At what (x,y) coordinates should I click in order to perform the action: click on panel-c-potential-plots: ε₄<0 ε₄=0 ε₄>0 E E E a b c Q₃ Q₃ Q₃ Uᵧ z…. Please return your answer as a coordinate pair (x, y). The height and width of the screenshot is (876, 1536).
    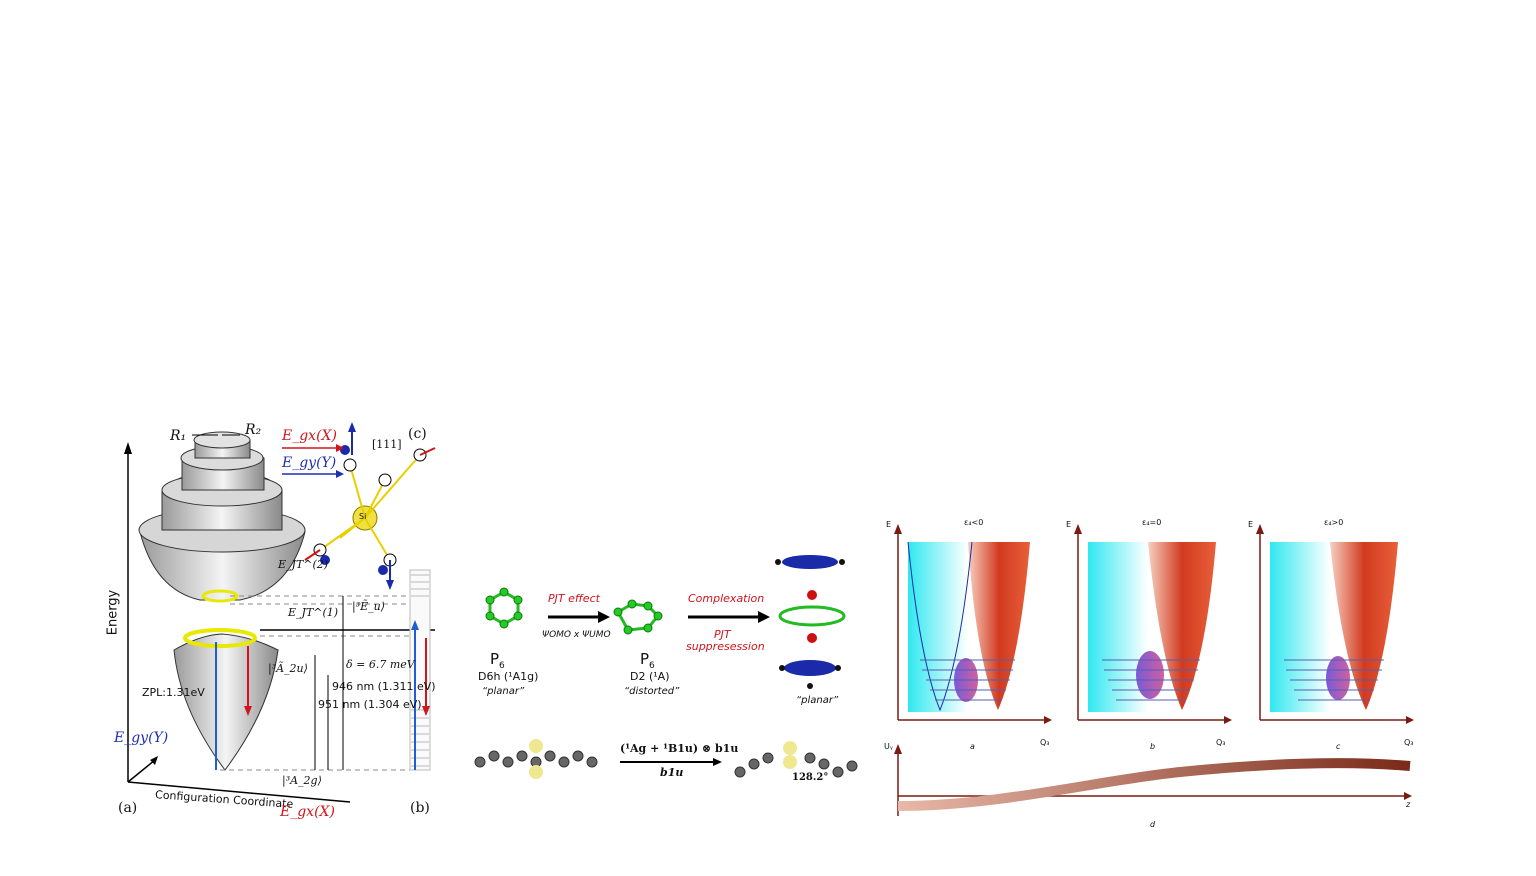
    Looking at the image, I should click on (1150, 675).